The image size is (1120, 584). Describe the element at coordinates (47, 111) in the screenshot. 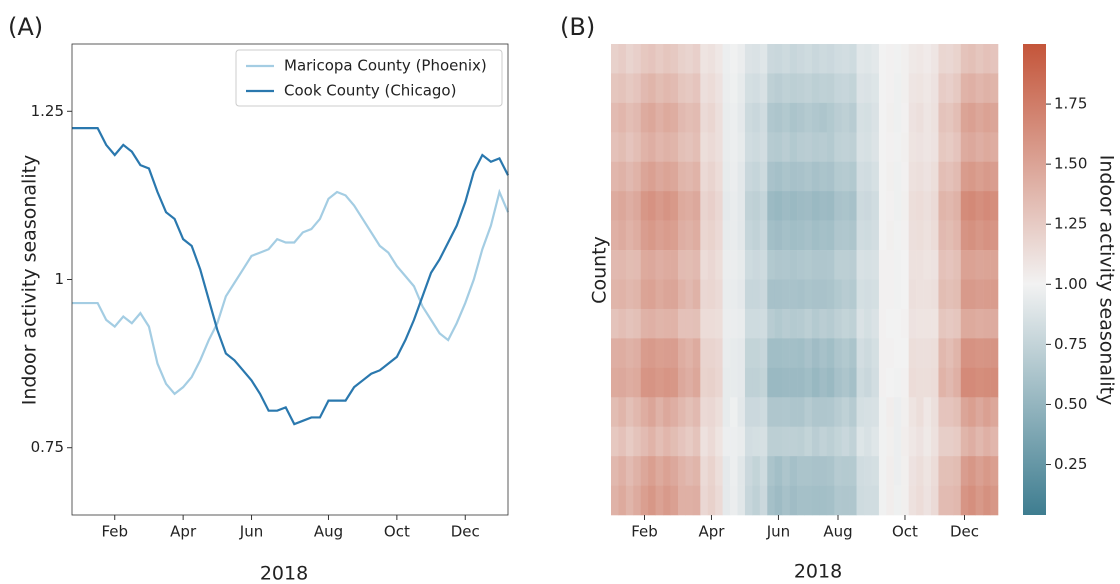

I see `y-tick-label: 1.25` at that location.